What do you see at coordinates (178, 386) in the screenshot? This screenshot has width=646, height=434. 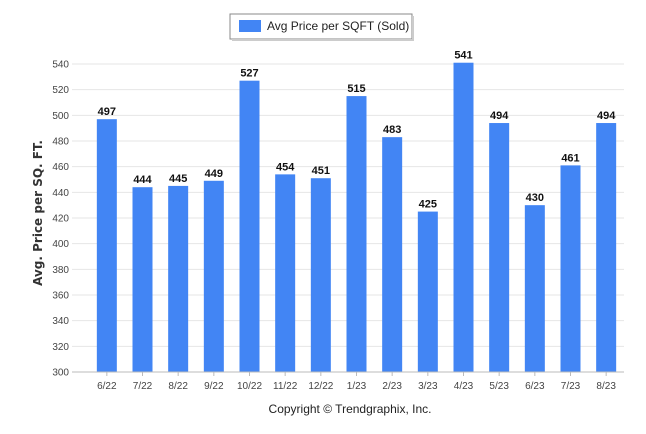 I see `x-tick-label: 8/22` at bounding box center [178, 386].